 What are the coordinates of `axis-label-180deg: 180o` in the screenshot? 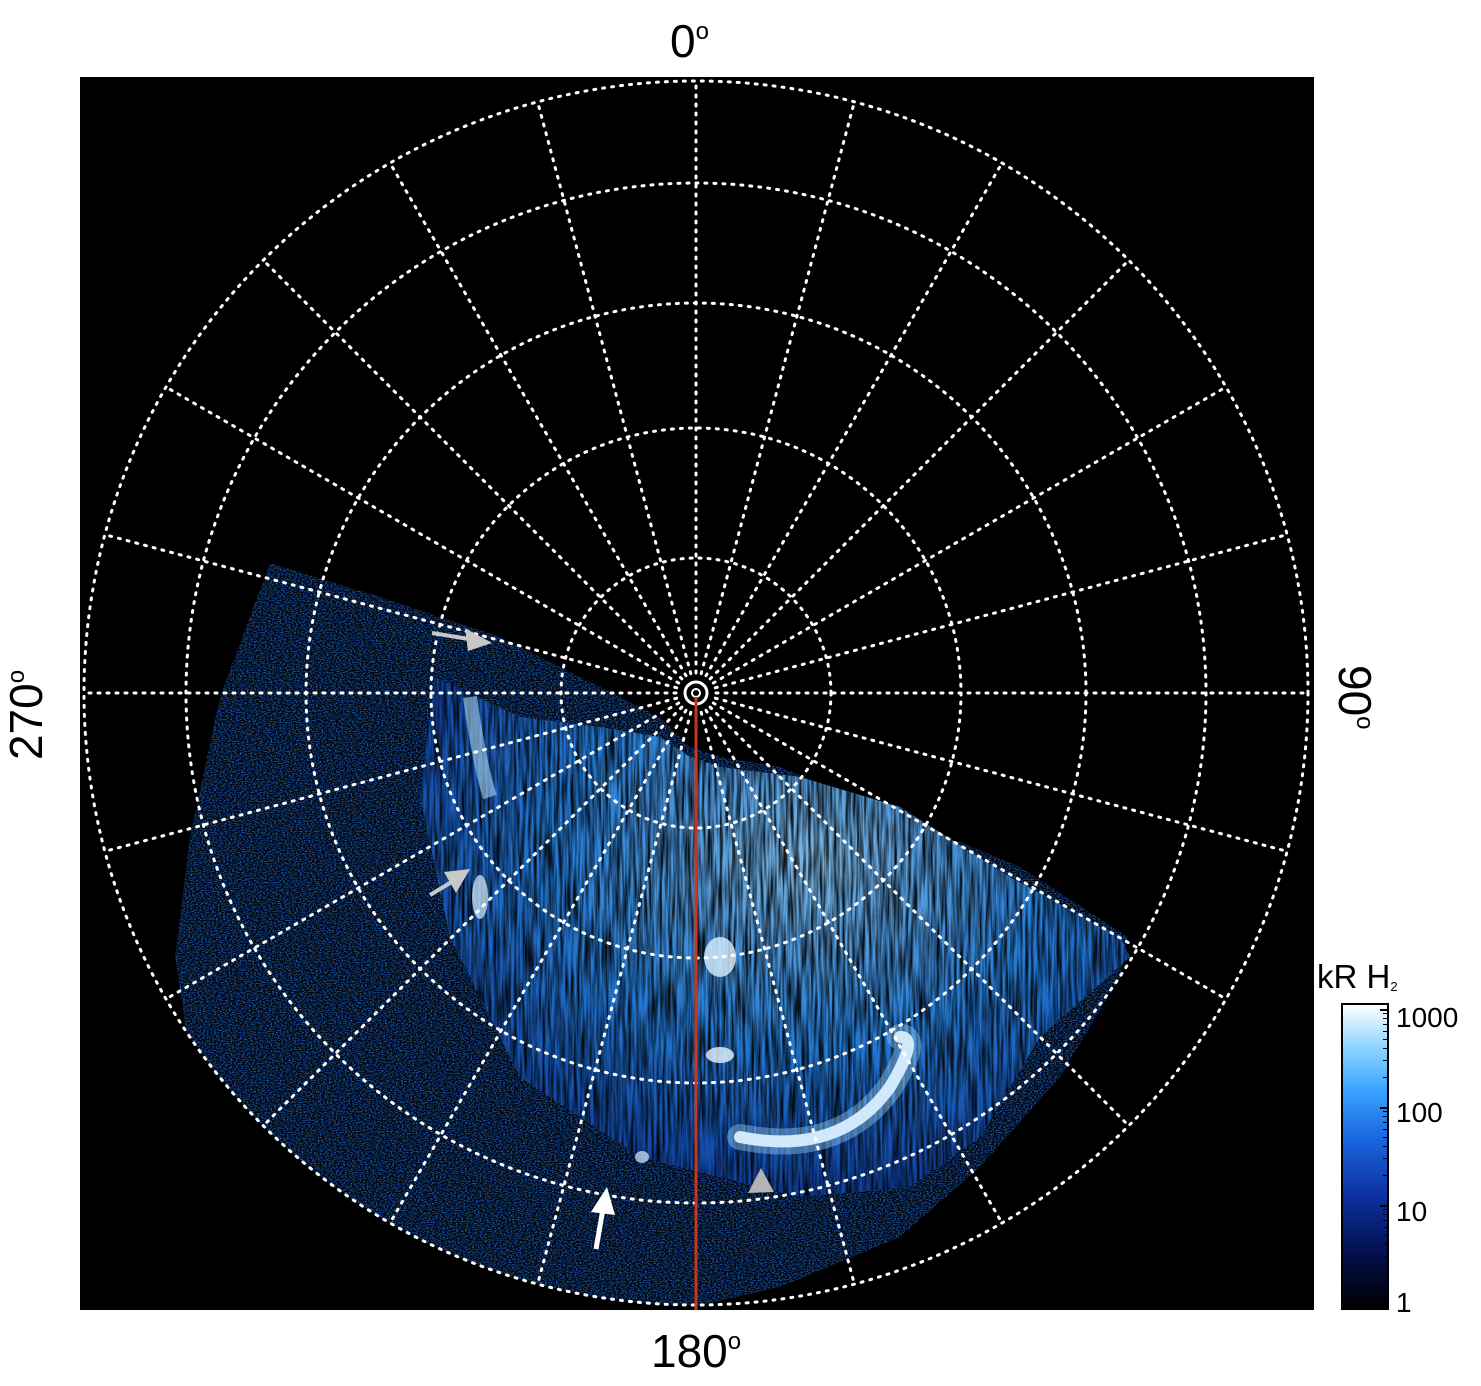 It's located at (696, 1351).